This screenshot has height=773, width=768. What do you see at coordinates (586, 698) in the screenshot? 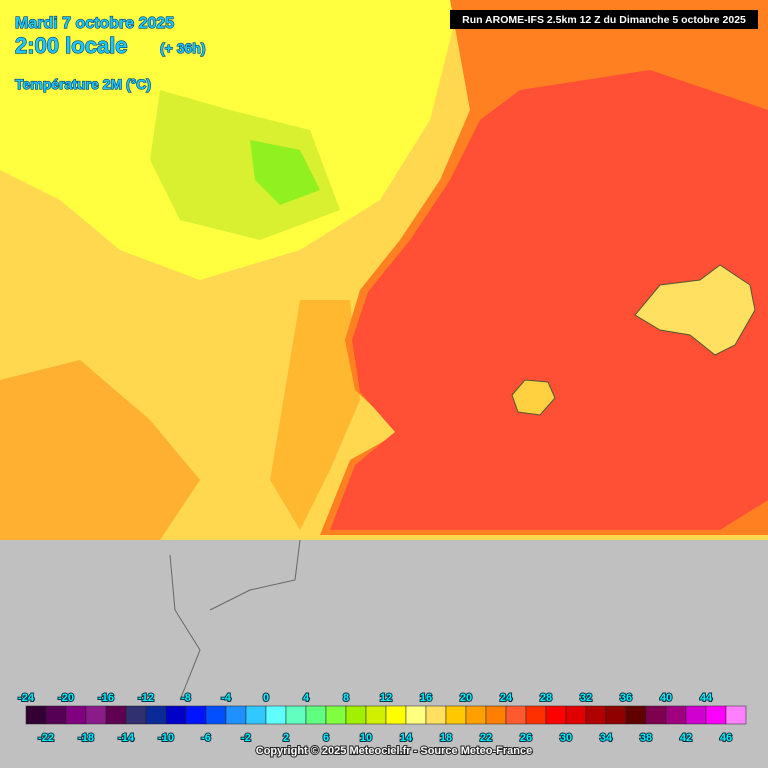
I see `legend-tick: 32` at bounding box center [586, 698].